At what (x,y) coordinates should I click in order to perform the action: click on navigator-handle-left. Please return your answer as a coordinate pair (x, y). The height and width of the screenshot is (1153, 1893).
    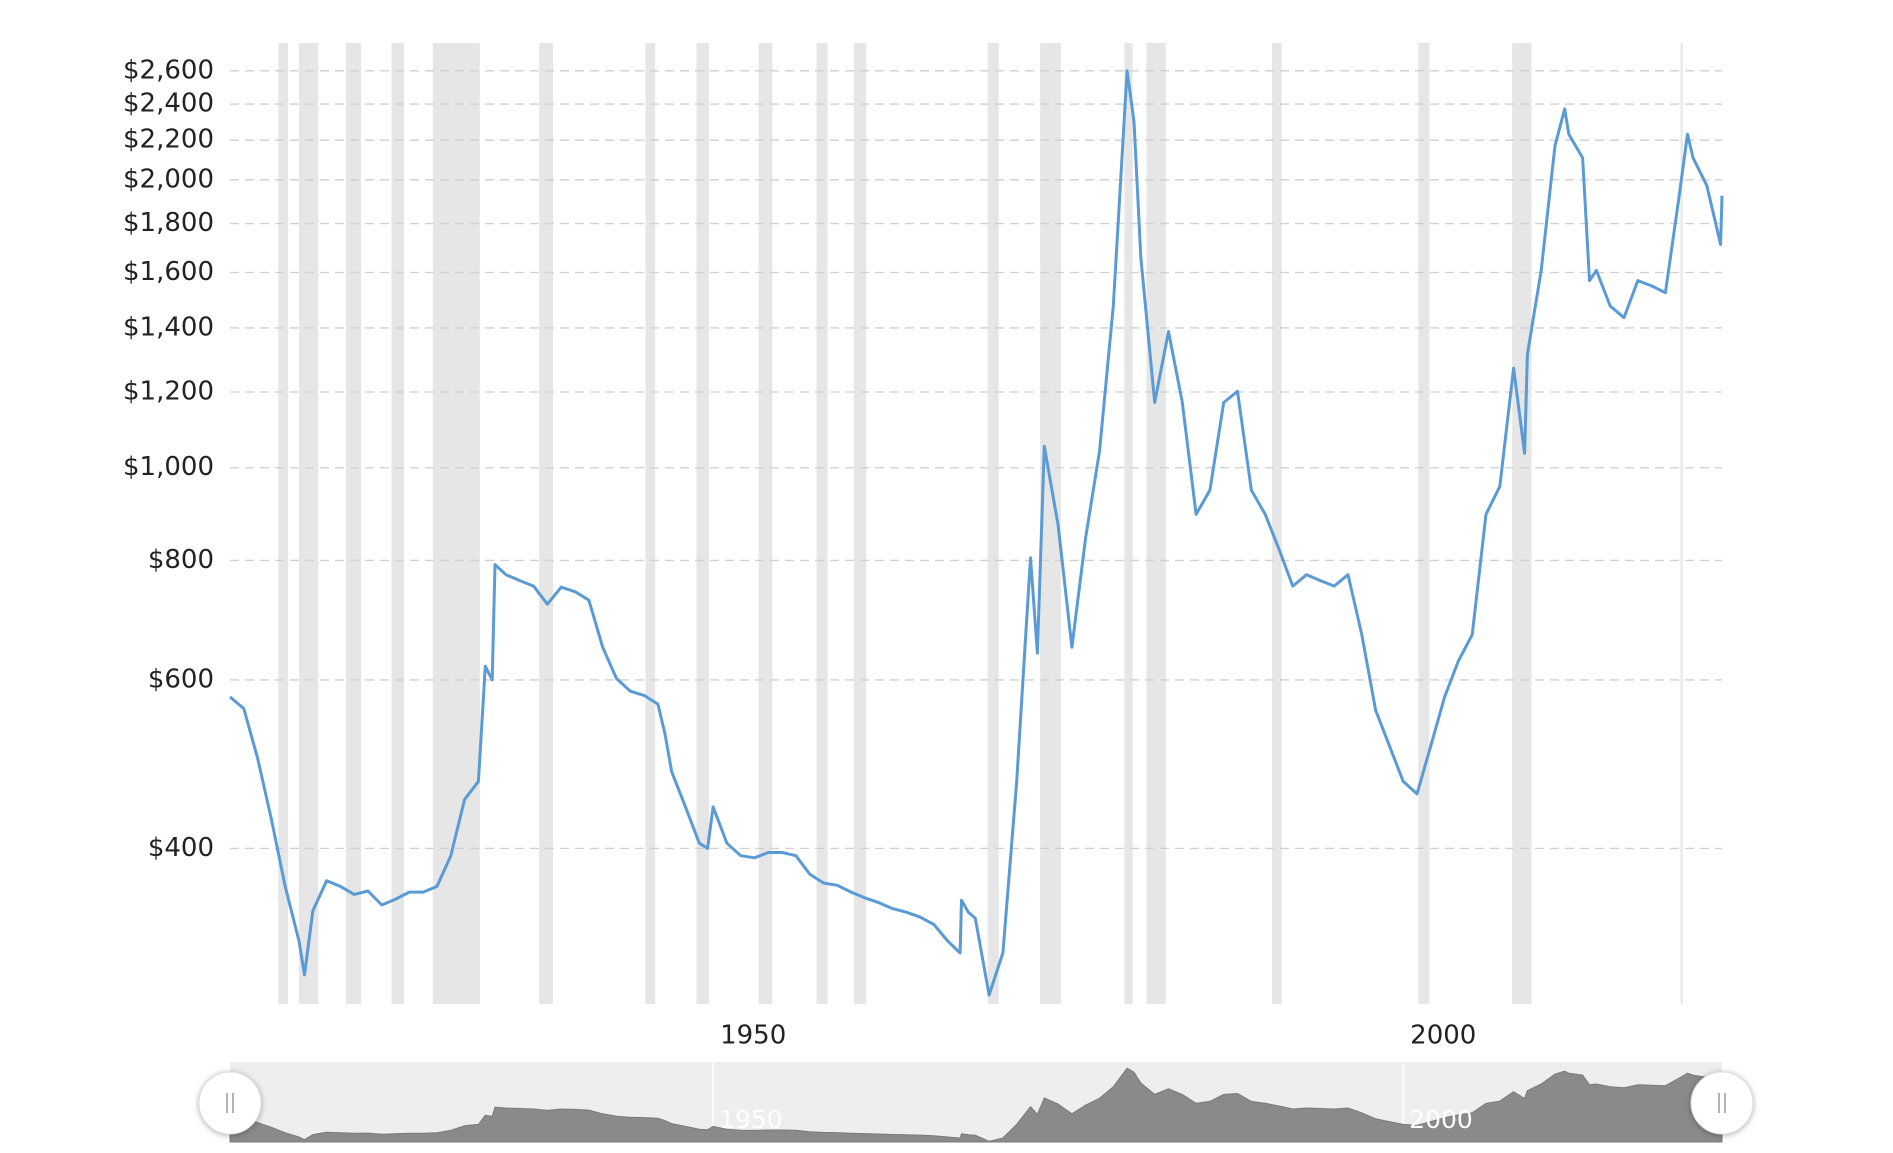
    Looking at the image, I should click on (230, 1103).